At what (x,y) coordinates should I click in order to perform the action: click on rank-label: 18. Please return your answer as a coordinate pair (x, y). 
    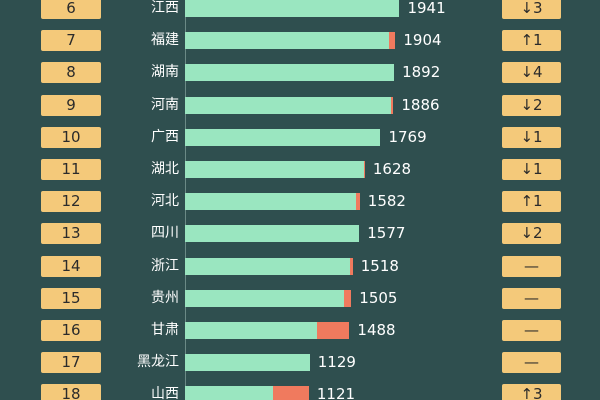
    Looking at the image, I should click on (71, 392).